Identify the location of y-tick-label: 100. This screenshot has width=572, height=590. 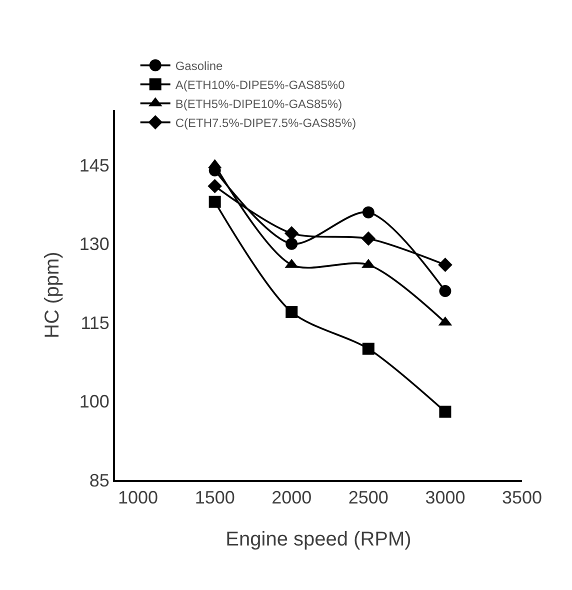
(94, 402).